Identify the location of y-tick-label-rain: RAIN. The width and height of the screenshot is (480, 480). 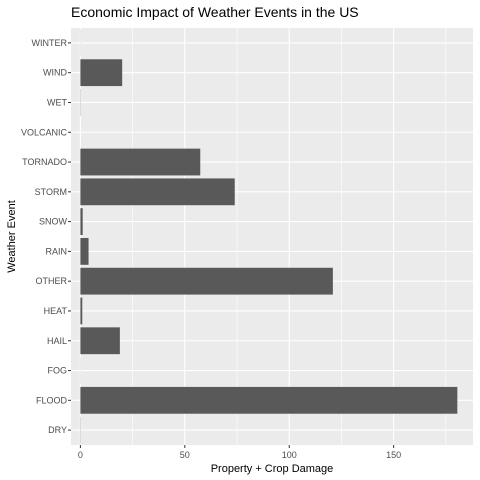
(56, 251).